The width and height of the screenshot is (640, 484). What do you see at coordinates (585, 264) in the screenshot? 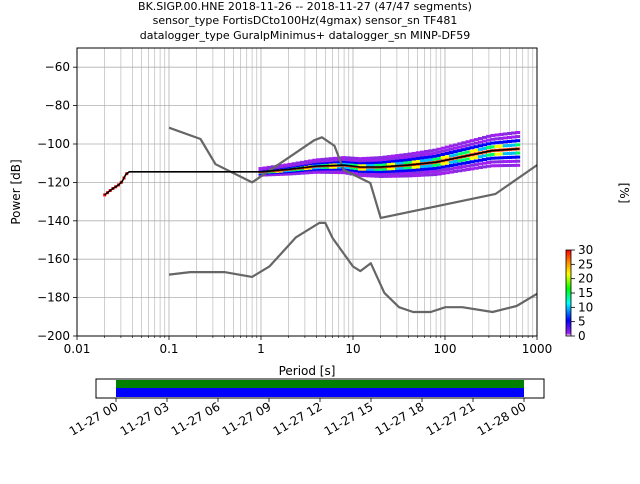
I see `colorbar-tick-label: 25` at bounding box center [585, 264].